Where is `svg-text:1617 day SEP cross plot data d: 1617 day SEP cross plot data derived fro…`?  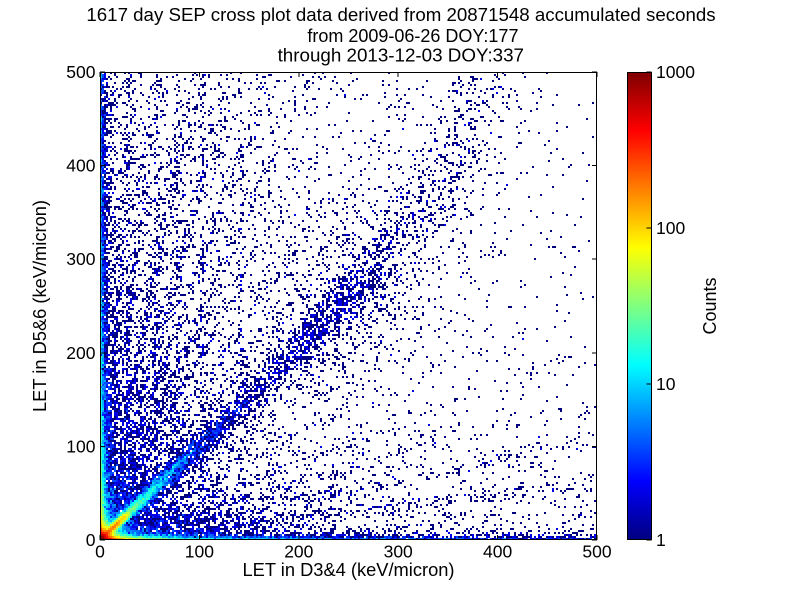 svg-text:1617 day SEP cross plot data d: 1617 day SEP cross plot data derived fro… is located at coordinates (400, 14).